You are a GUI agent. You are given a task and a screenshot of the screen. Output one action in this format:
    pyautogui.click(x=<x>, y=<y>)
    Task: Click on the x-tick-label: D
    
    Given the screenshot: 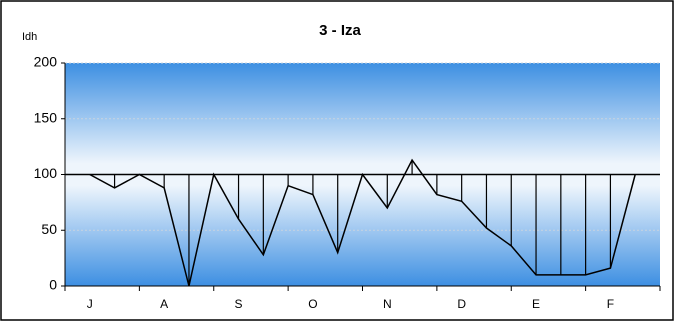 What is the action you would take?
    pyautogui.click(x=461, y=304)
    